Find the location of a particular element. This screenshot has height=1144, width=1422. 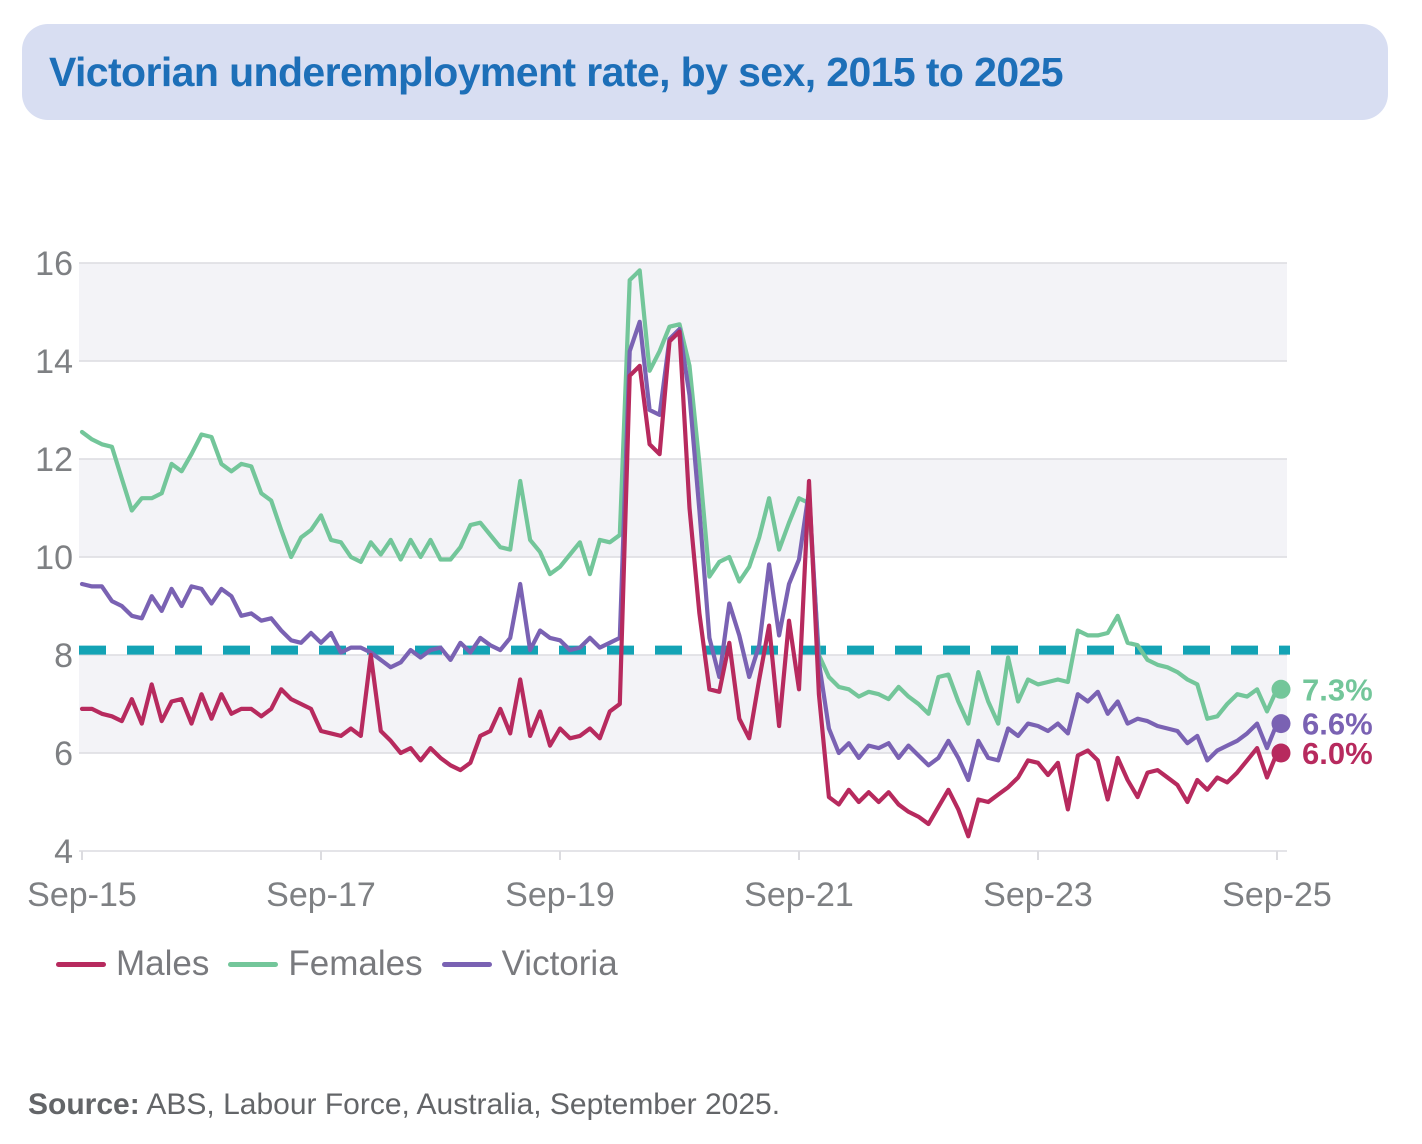

legend-label-males: Males is located at coordinates (163, 963).